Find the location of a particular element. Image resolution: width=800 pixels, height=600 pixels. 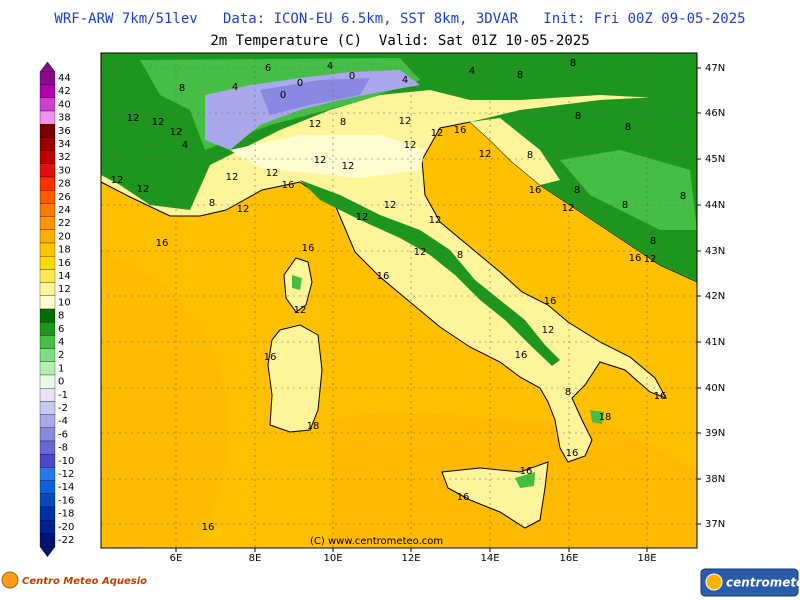

etna is located at coordinates (525, 480).